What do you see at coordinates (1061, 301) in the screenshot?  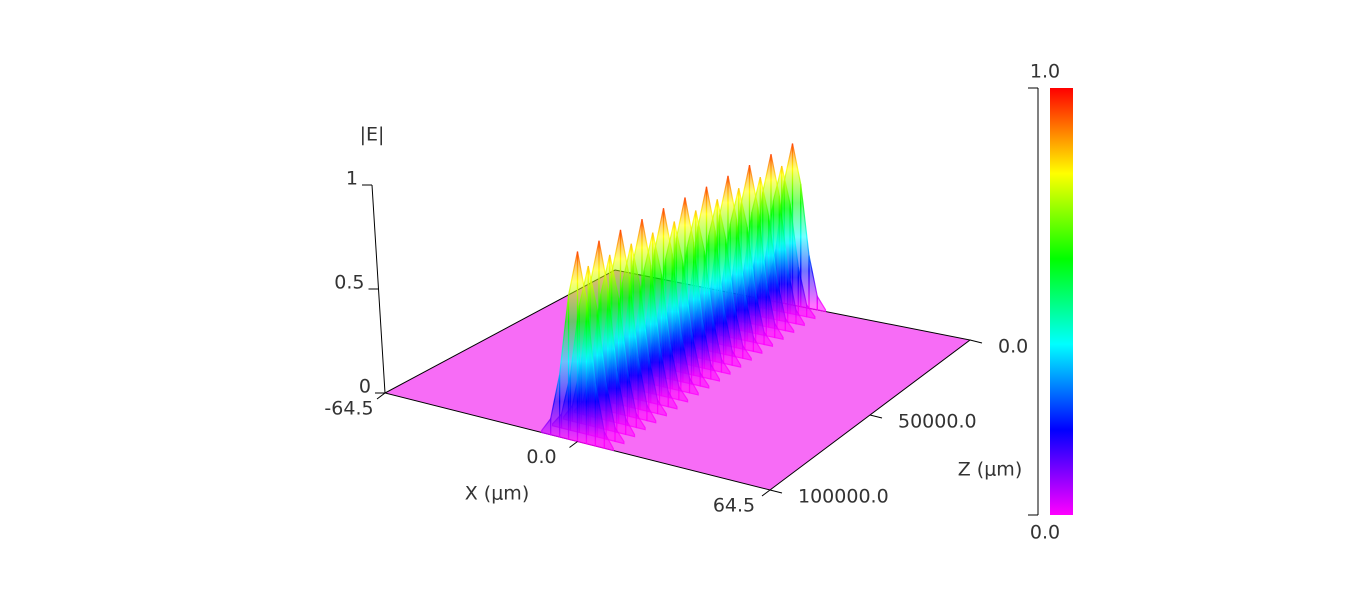 I see `colorbar` at bounding box center [1061, 301].